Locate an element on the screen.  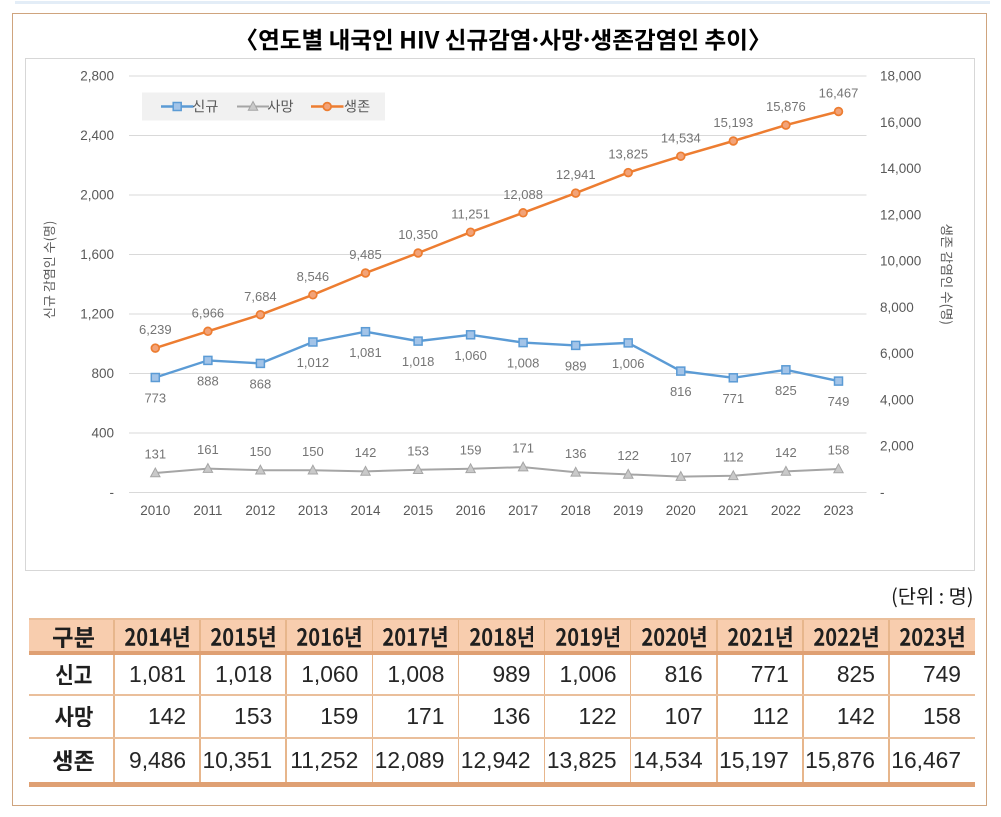
svg-text: 122 is located at coordinates (628, 455).